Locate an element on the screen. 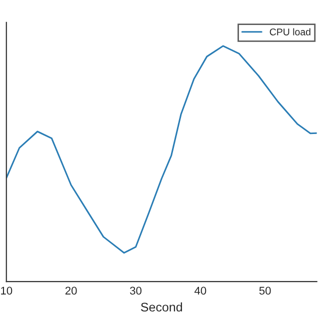 This screenshot has width=320, height=320. x-tick-label: 20 is located at coordinates (71, 290).